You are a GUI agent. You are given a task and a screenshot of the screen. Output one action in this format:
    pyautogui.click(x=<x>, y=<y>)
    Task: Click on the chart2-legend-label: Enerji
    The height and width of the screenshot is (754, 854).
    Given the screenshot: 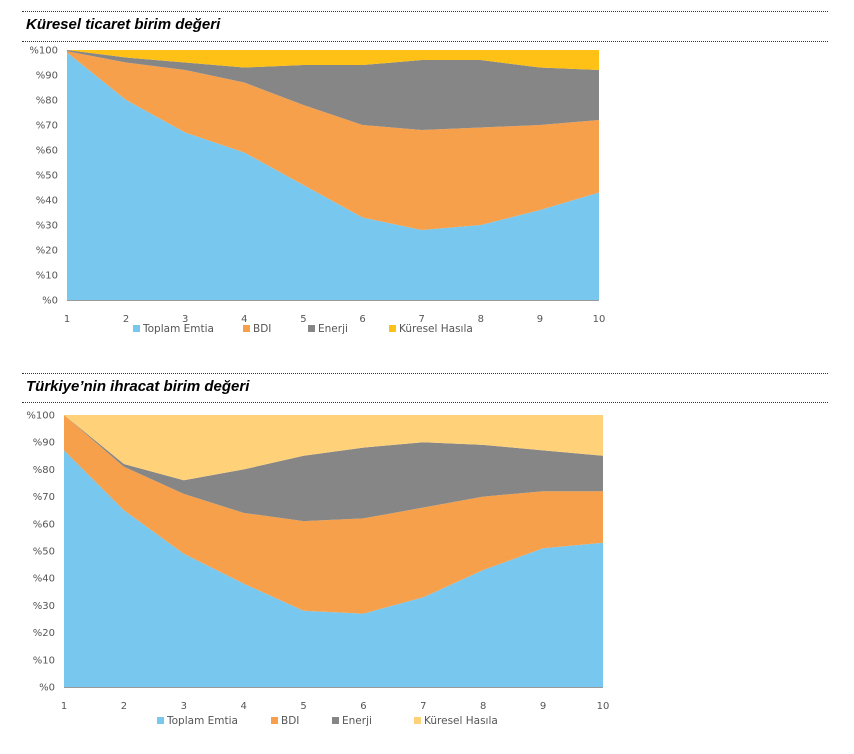 What is the action you would take?
    pyautogui.click(x=357, y=721)
    